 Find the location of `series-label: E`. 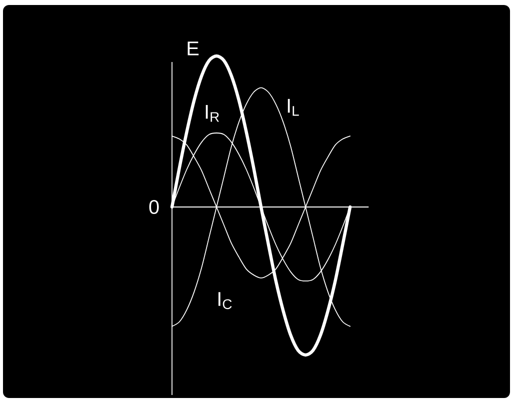

series-label: E is located at coordinates (193, 49).